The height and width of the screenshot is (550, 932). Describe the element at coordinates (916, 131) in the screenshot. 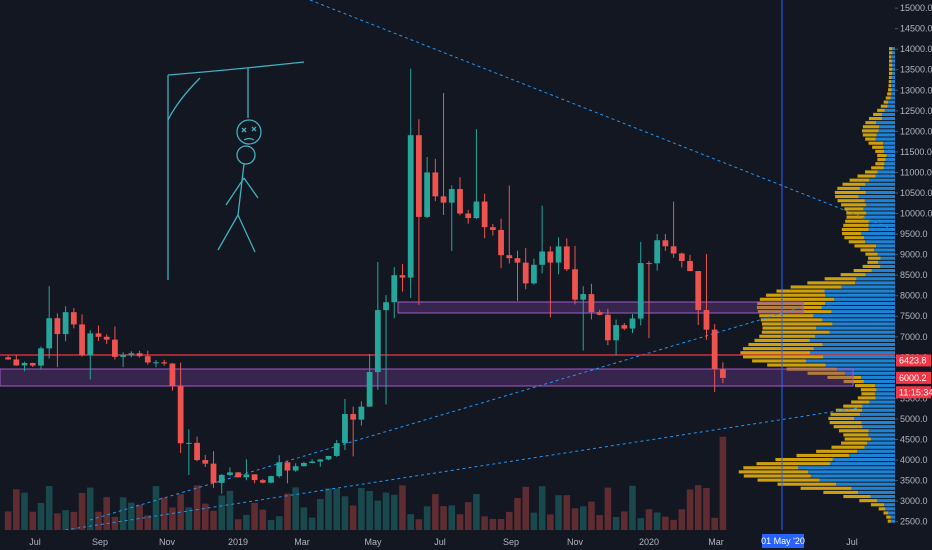

I see `y-tick-label: 12000.0` at that location.